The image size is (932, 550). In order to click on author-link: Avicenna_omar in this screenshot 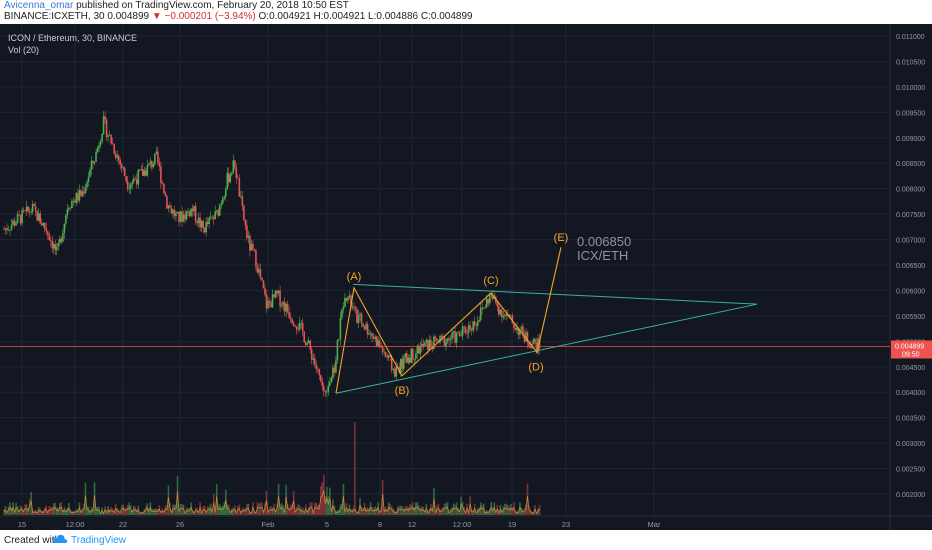, I will do `click(39, 5)`.